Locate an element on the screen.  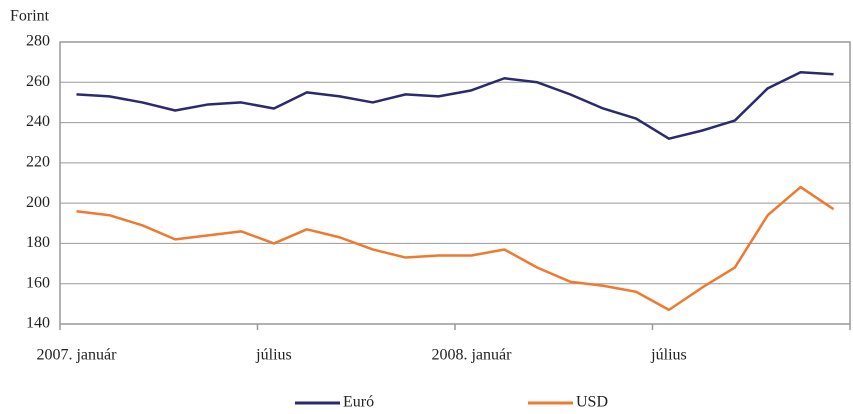
y-tick-label: 220 is located at coordinates (38, 162).